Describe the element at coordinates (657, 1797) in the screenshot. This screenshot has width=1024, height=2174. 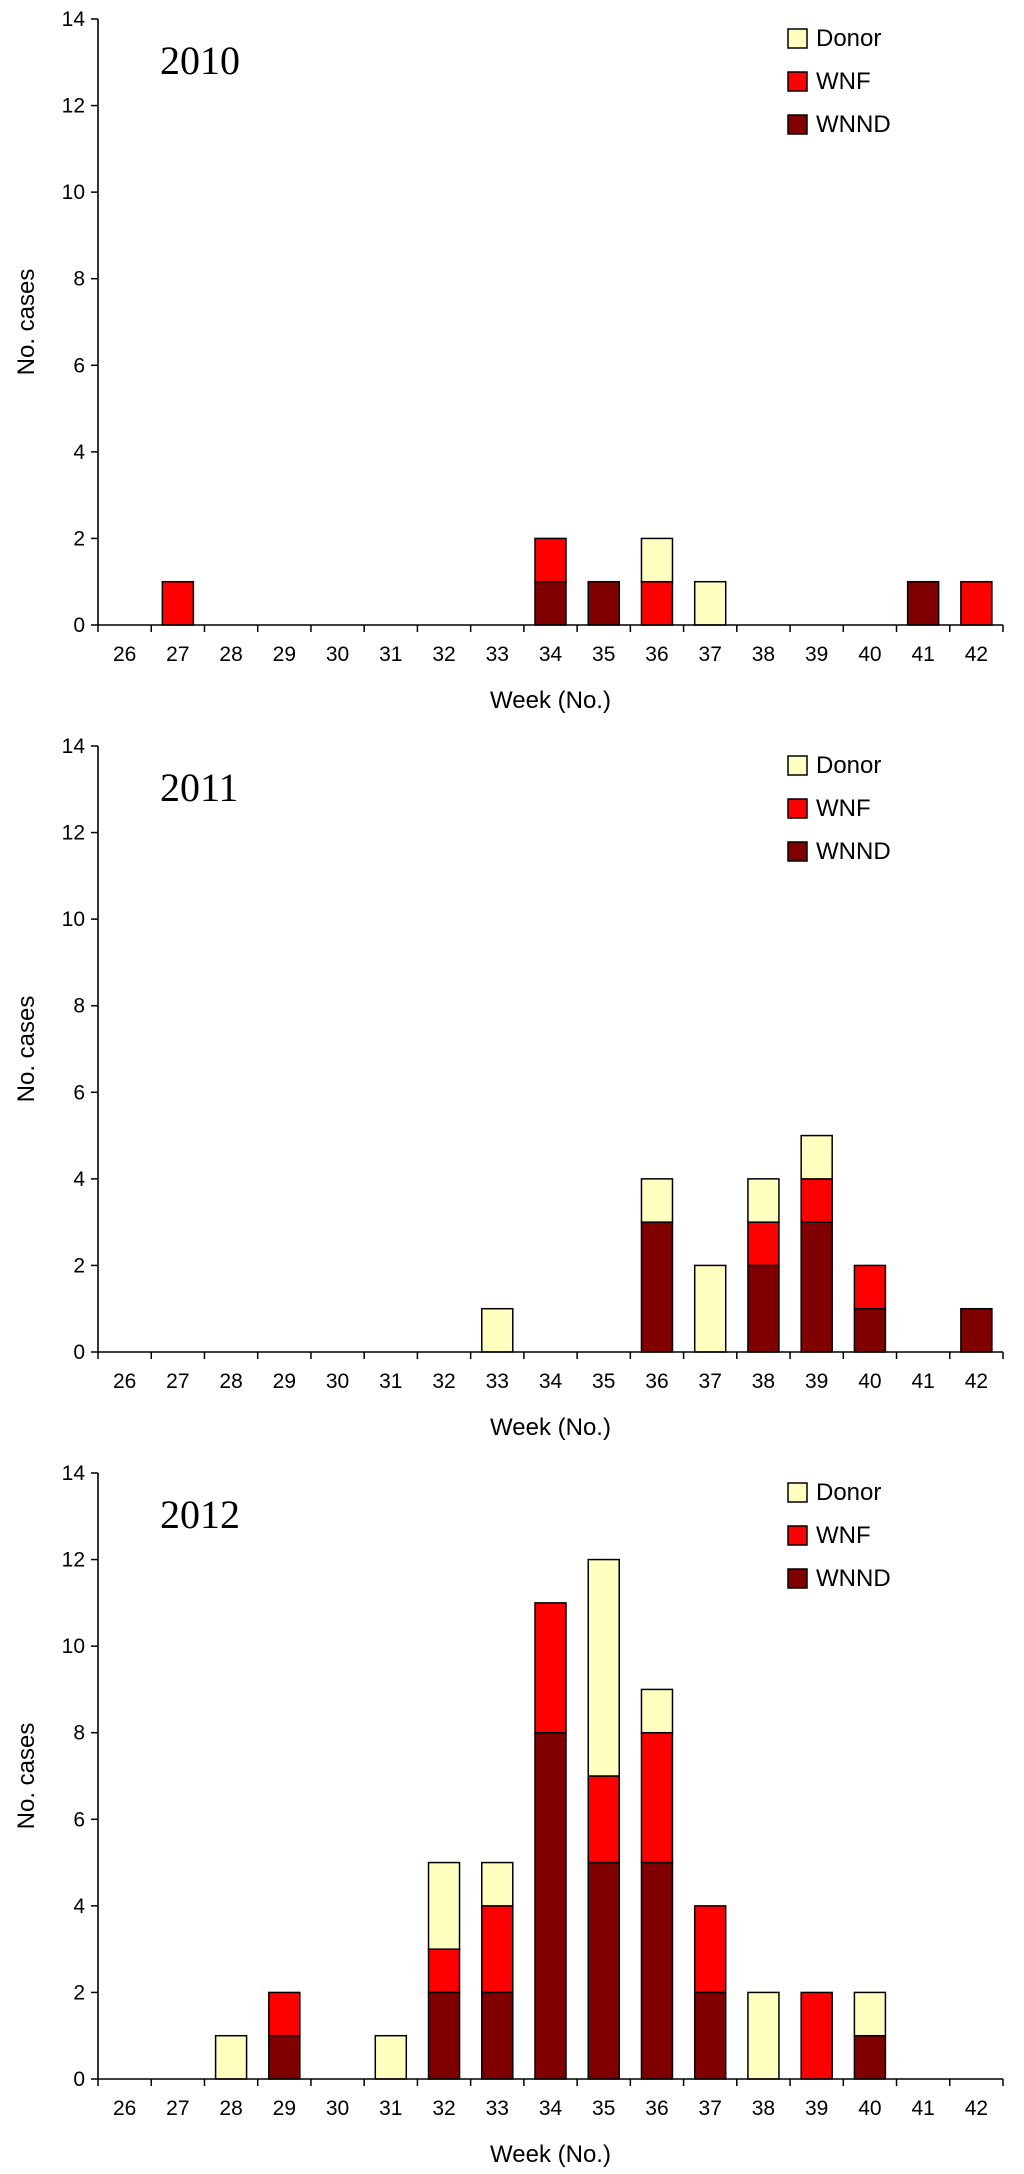
I see `bar-2012-week-36-wnf` at that location.